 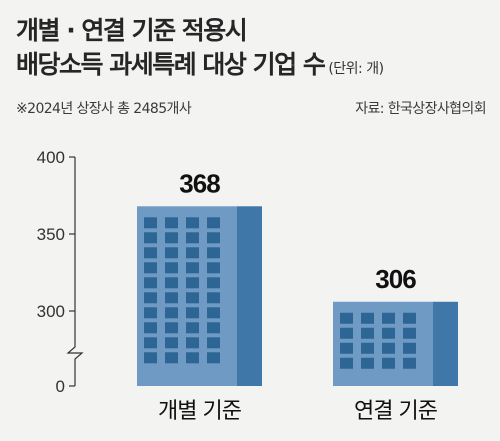 I want to click on title-line-1: 개별 · 연결 기준 적용시, so click(x=132, y=30).